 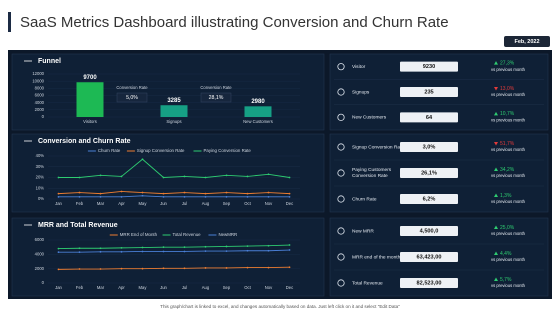 I want to click on y-tick-label: 10%, so click(x=40, y=187).